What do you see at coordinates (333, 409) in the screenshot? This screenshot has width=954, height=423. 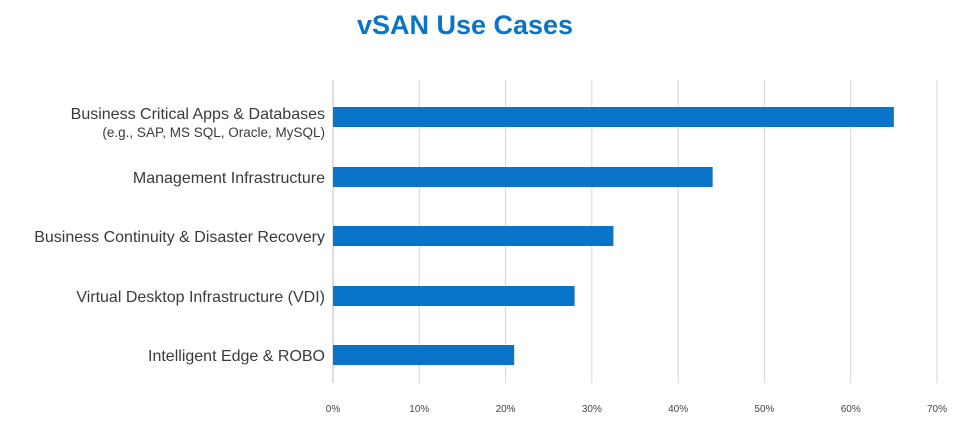 I see `x-tick-label: 0%` at bounding box center [333, 409].